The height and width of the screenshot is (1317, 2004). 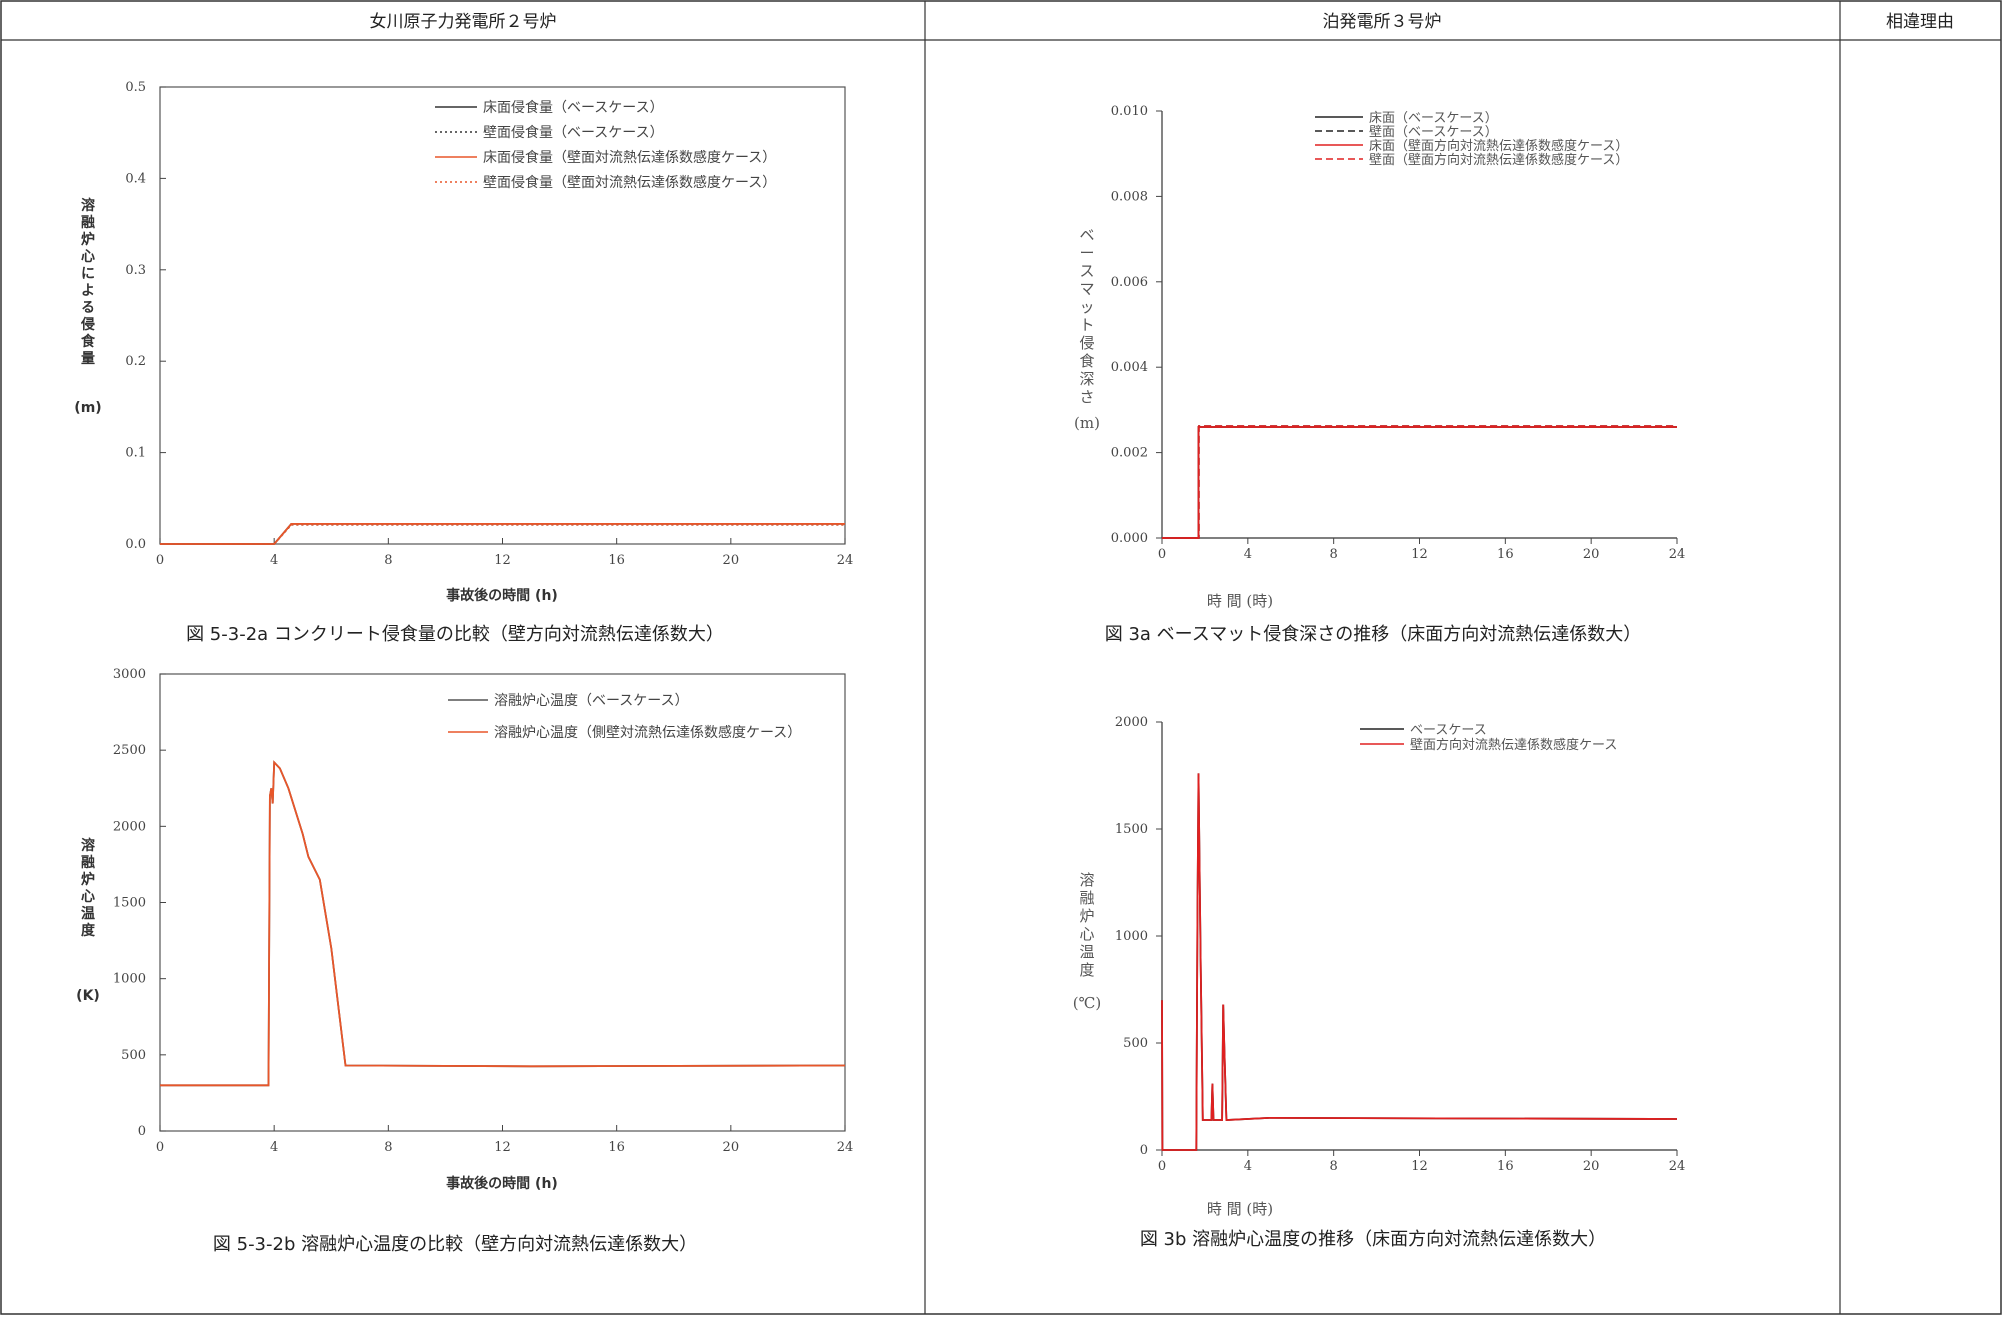 What do you see at coordinates (629, 157) in the screenshot?
I see `legend-entry: 床面侵食量（壁面対流熱伝達係数感度ケース）` at bounding box center [629, 157].